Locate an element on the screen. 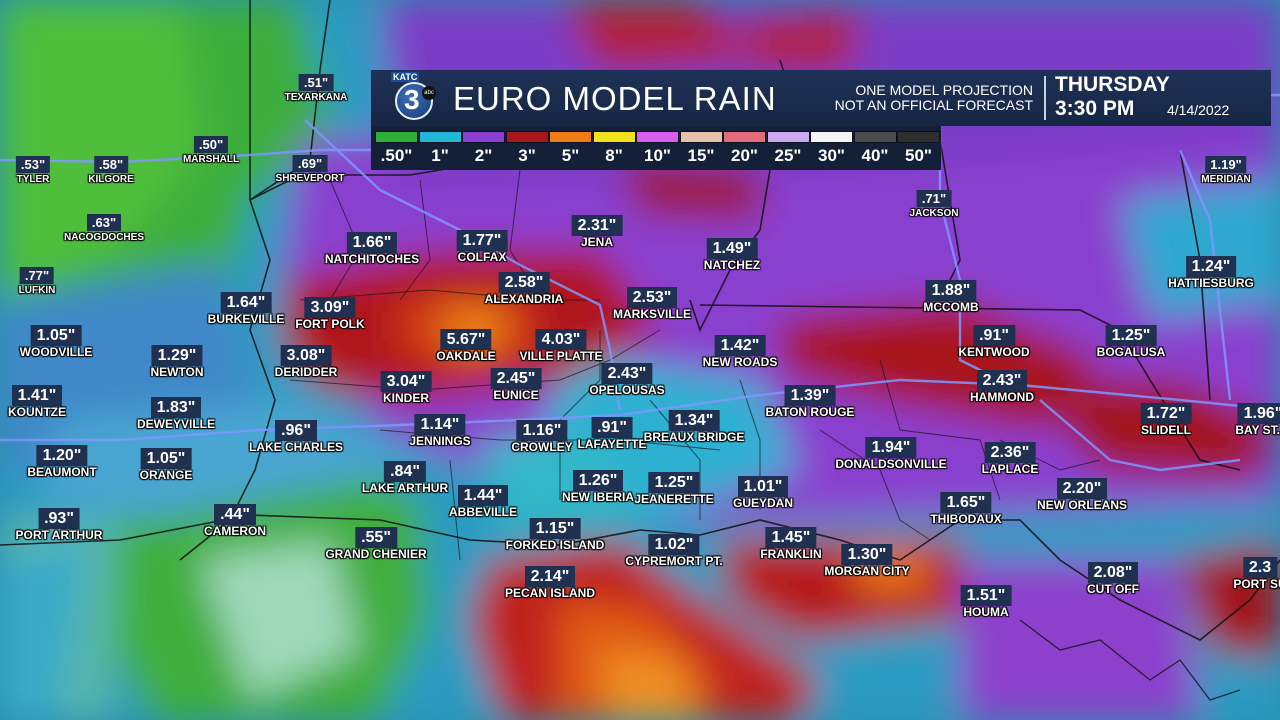 The height and width of the screenshot is (720, 1280). city-name: TEXARKANA is located at coordinates (316, 97).